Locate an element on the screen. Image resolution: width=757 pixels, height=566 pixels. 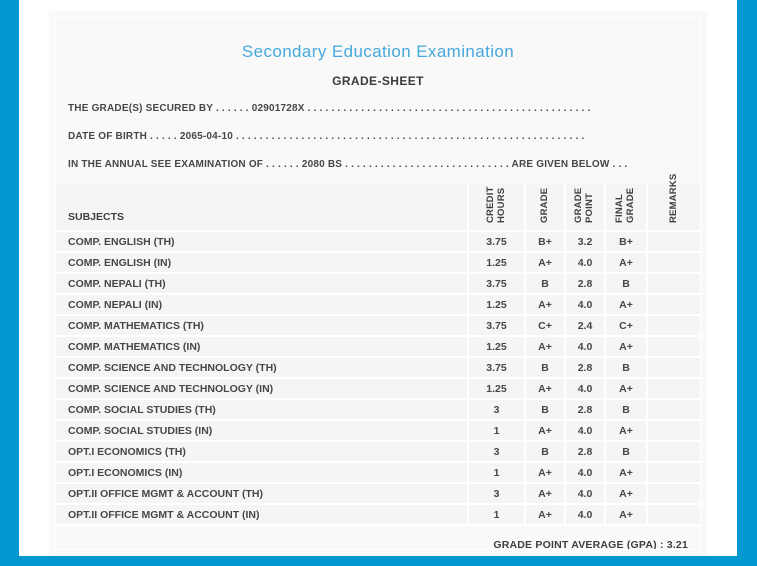
subject-cell: COMP. ENGLISH (TH) is located at coordinates (262, 242).